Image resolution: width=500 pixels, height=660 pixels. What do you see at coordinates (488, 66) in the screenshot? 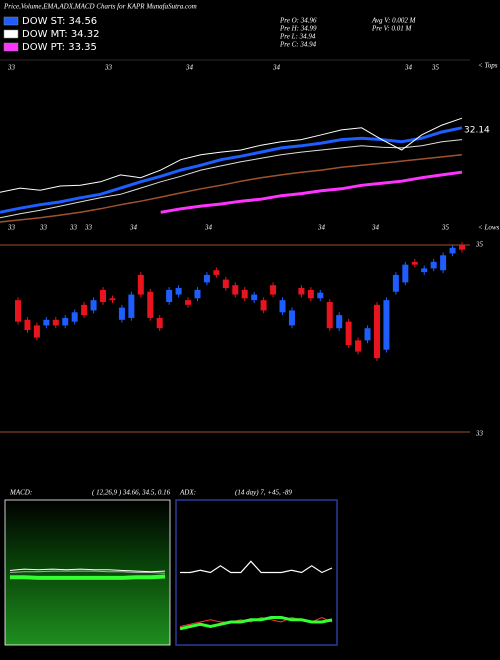
I see `tops-label: < Tops` at bounding box center [488, 66].